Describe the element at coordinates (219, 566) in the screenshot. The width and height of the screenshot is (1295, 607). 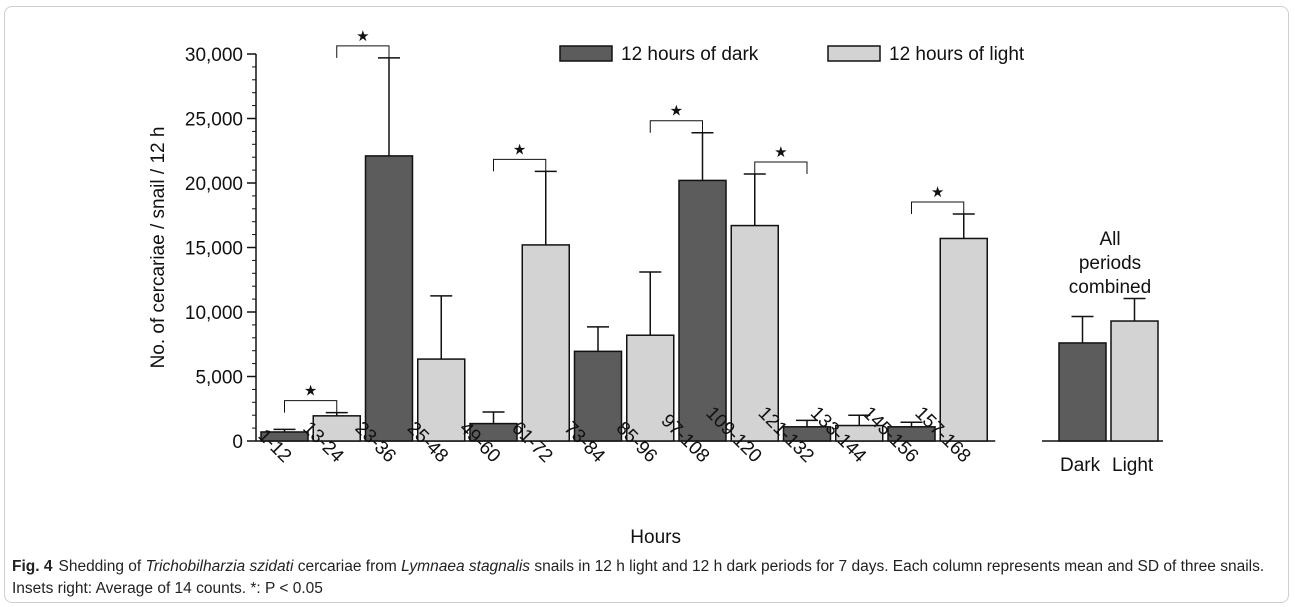
I see `caption-species-1: Trichobilharzia szidati` at that location.